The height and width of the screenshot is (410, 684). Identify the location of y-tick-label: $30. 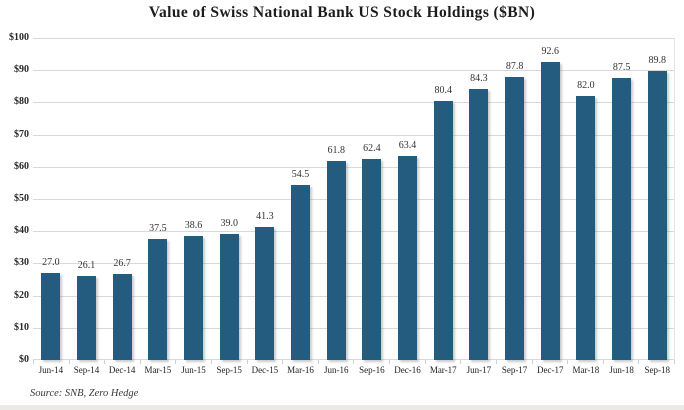
(21, 263).